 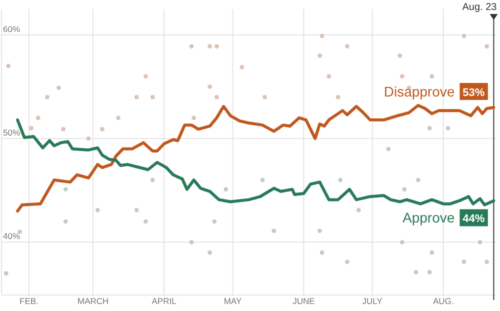 What do you see at coordinates (419, 91) in the screenshot?
I see `legend-label: Disapprove` at bounding box center [419, 91].